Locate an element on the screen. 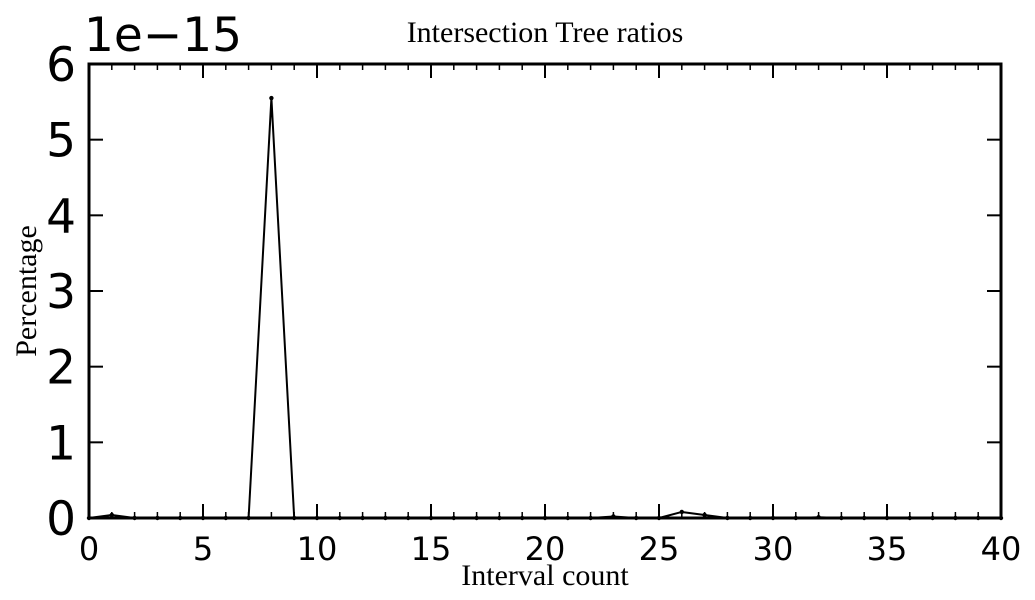  chart-title: Intersection Tree ratios is located at coordinates (545, 32).